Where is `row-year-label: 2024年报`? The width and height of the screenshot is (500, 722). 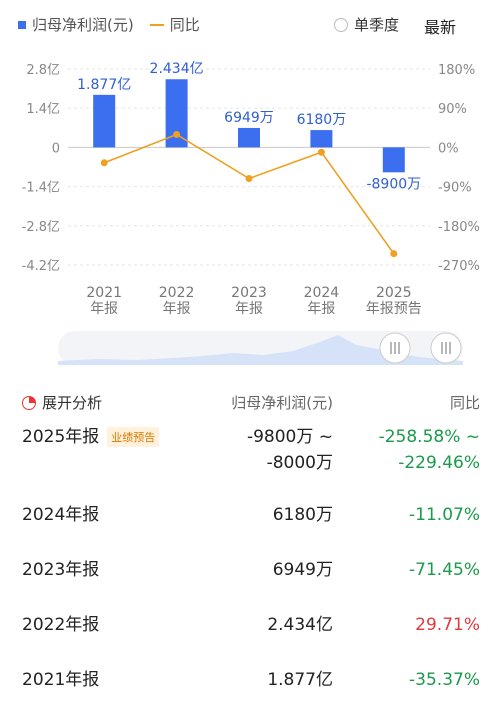
row-year-label: 2024年报 is located at coordinates (61, 515).